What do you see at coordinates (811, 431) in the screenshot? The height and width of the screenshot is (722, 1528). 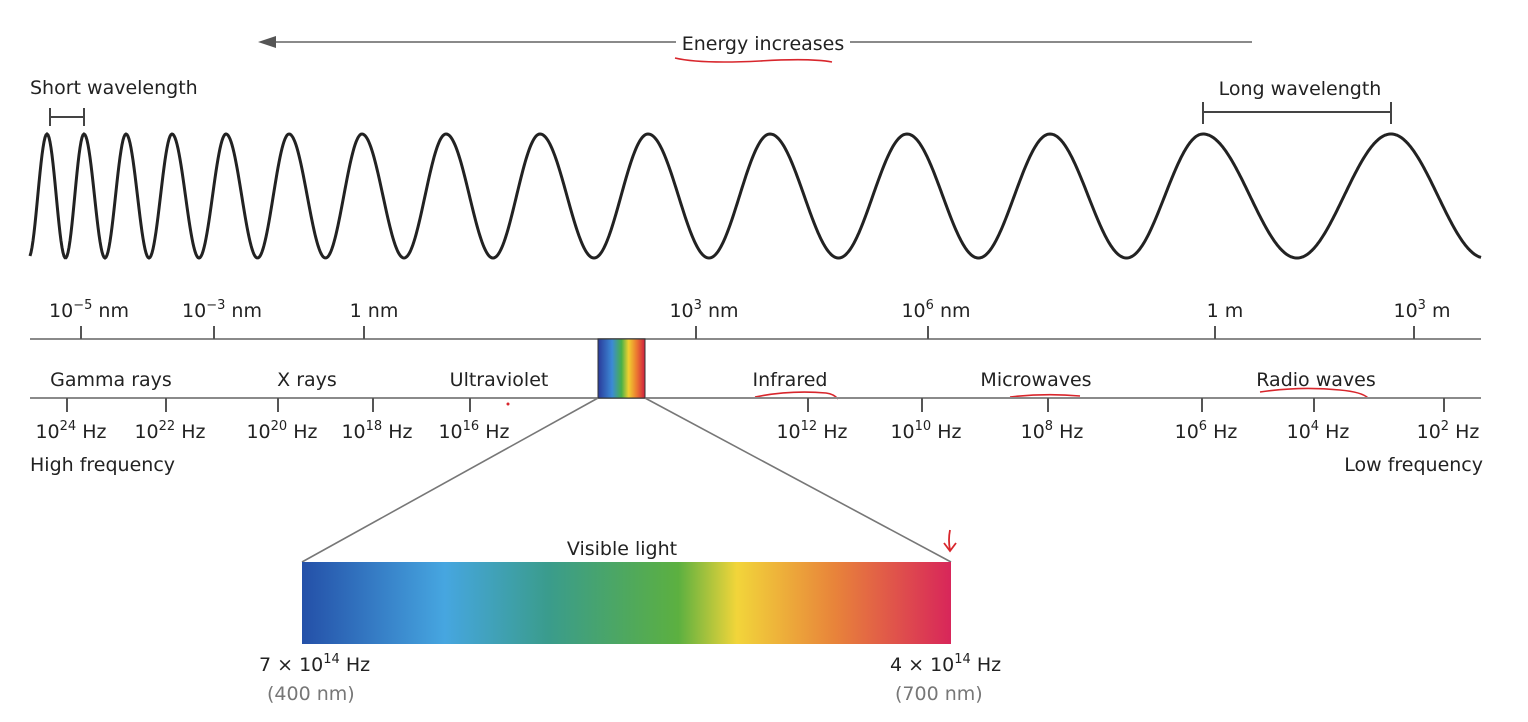 I see `frequency-tick-label: 1012 Hz` at bounding box center [811, 431].